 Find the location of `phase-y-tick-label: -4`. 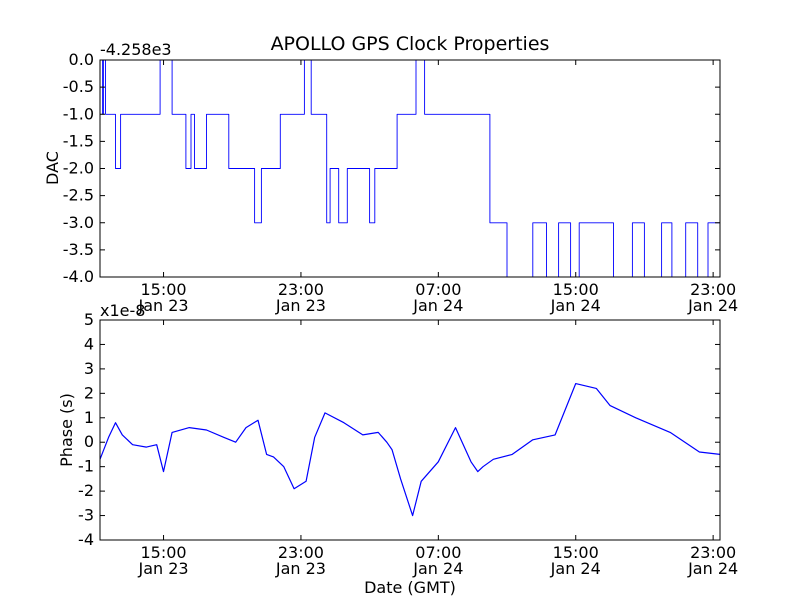

phase-y-tick-label: -4 is located at coordinates (86, 539).